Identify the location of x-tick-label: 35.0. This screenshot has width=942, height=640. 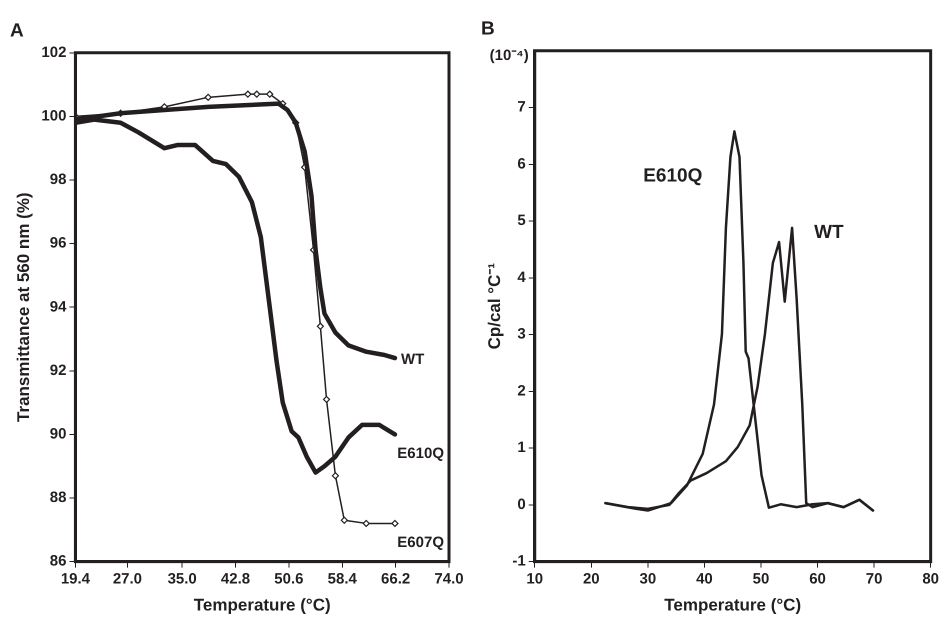
(182, 579).